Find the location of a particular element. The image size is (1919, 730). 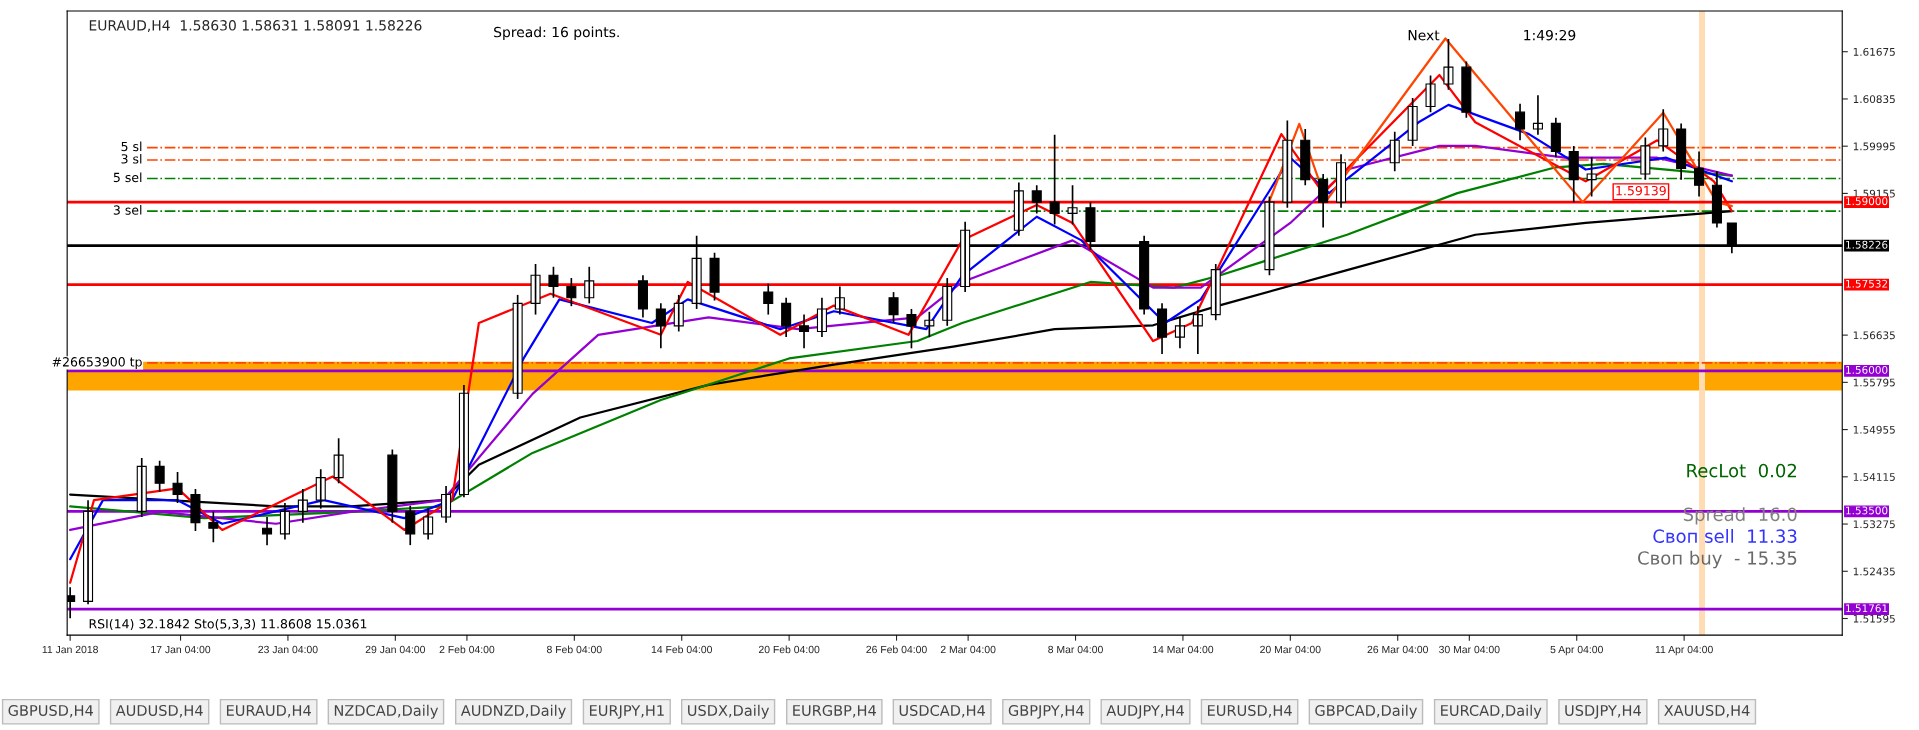

x-tick-label: 11 Jan 2018 is located at coordinates (70, 649).